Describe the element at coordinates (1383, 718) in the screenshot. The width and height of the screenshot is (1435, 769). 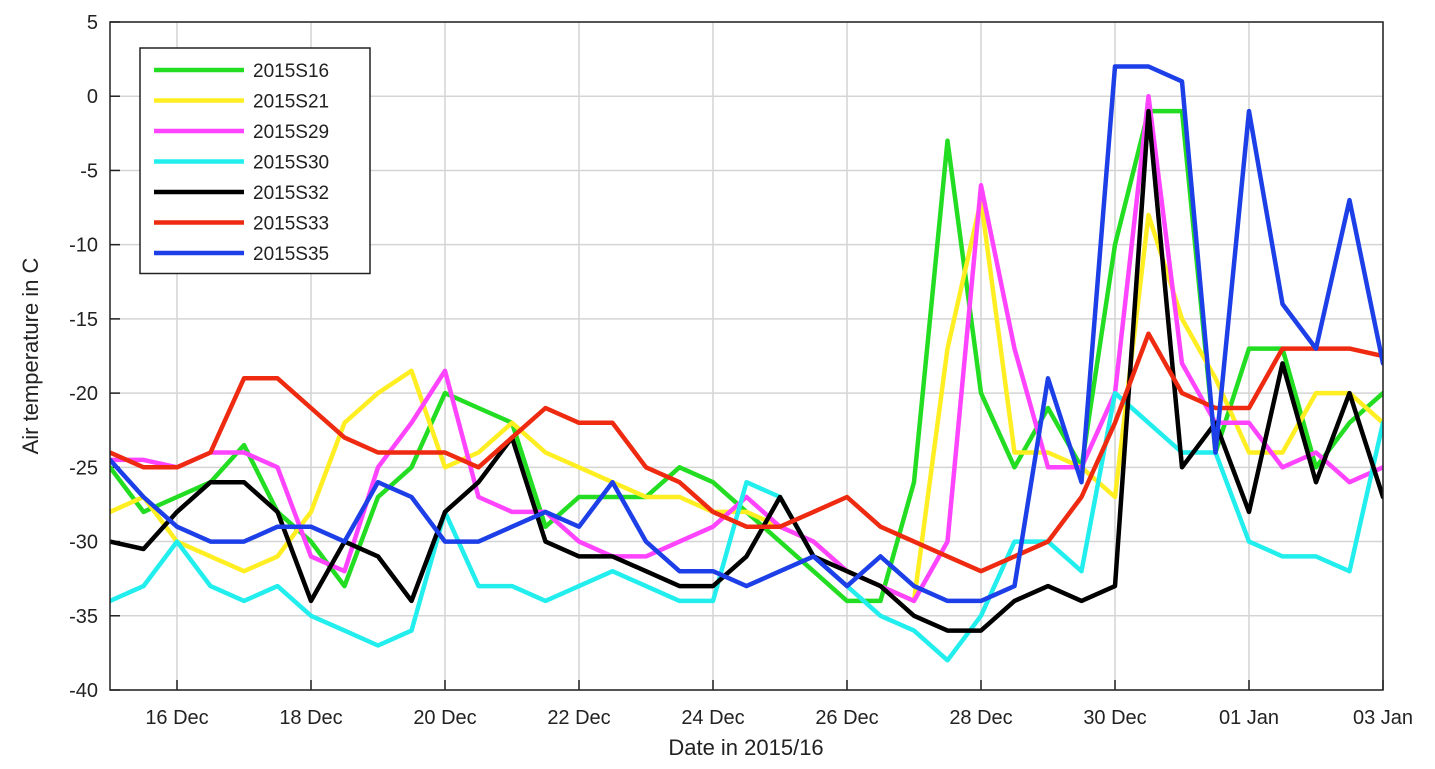
I see `x-tick-label: 03 Jan` at that location.